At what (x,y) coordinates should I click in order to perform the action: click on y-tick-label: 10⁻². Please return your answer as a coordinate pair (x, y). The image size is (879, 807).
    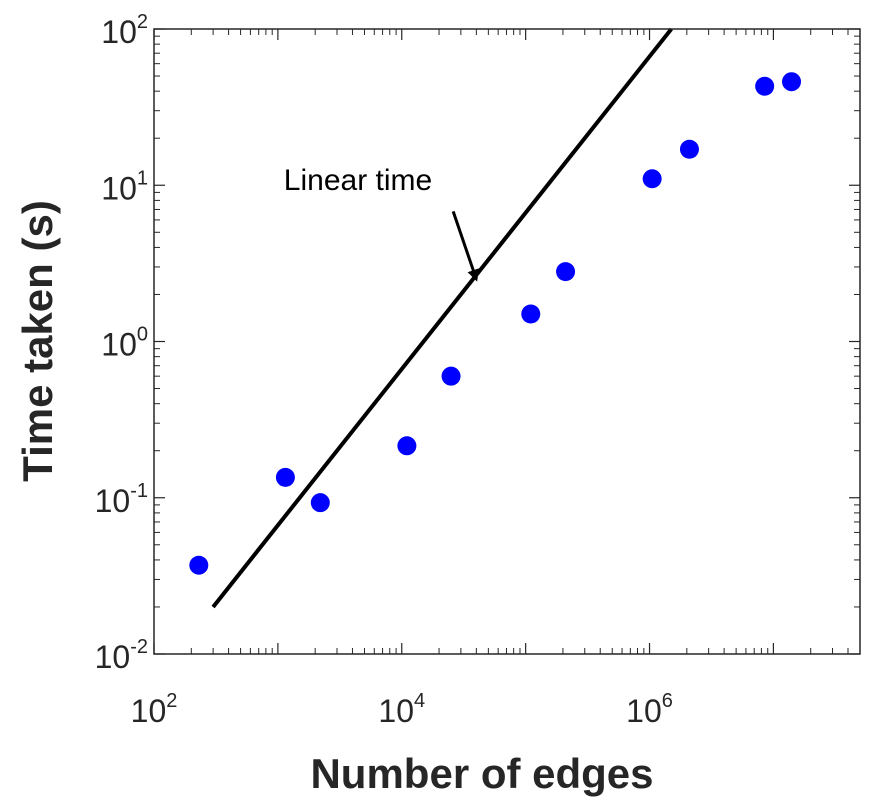
    Looking at the image, I should click on (121, 655).